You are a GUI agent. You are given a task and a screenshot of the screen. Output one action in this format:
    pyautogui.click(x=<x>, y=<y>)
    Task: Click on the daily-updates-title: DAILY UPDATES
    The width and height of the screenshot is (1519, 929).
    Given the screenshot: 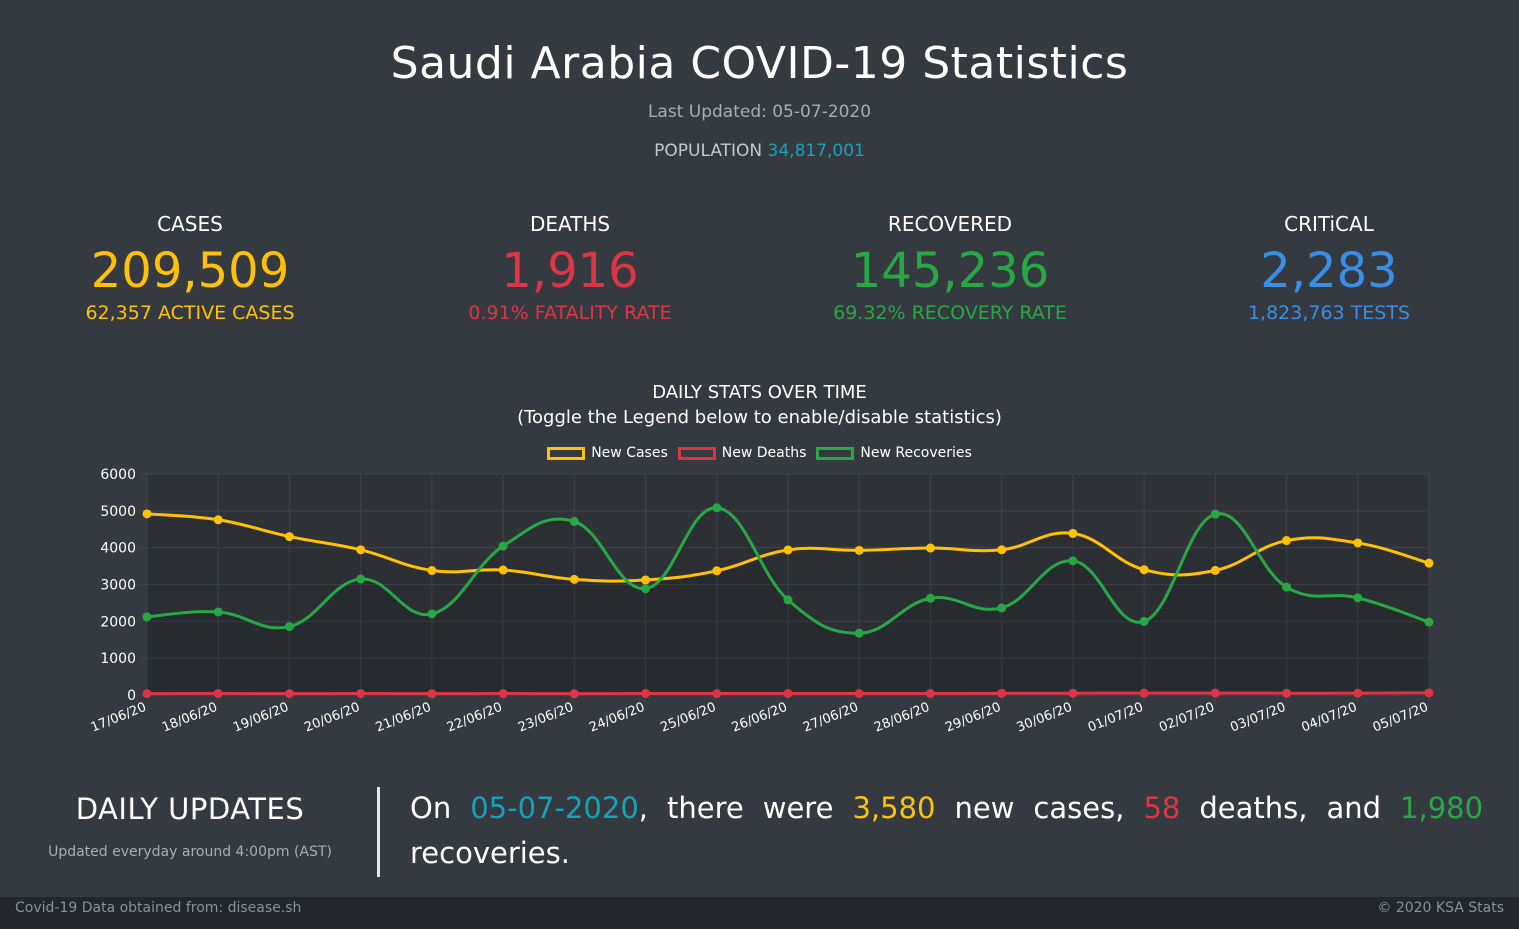 What is the action you would take?
    pyautogui.click(x=190, y=809)
    